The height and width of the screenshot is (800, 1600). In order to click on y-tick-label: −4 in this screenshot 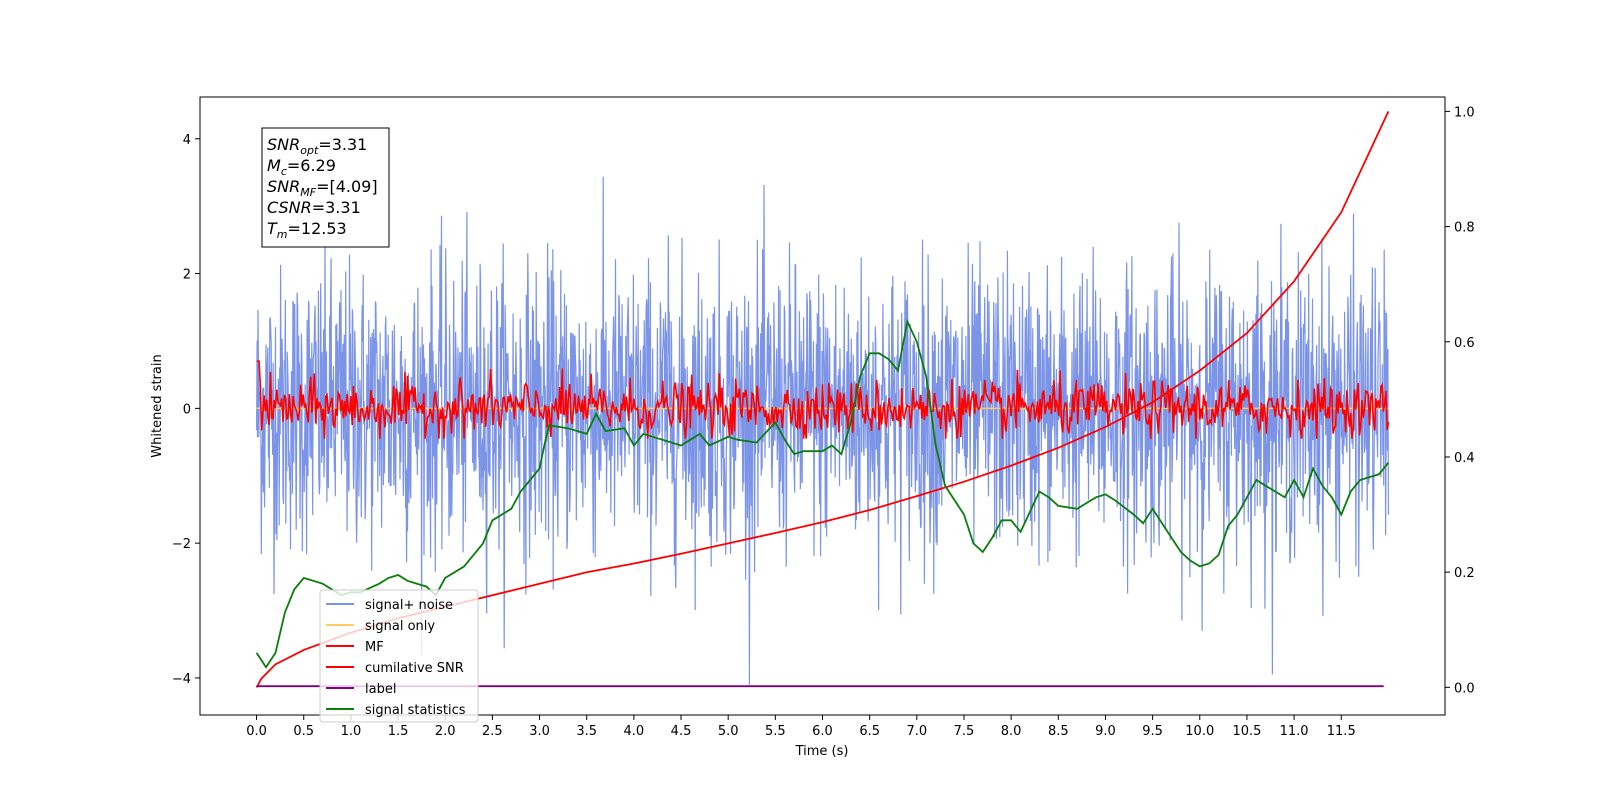, I will do `click(181, 679)`.